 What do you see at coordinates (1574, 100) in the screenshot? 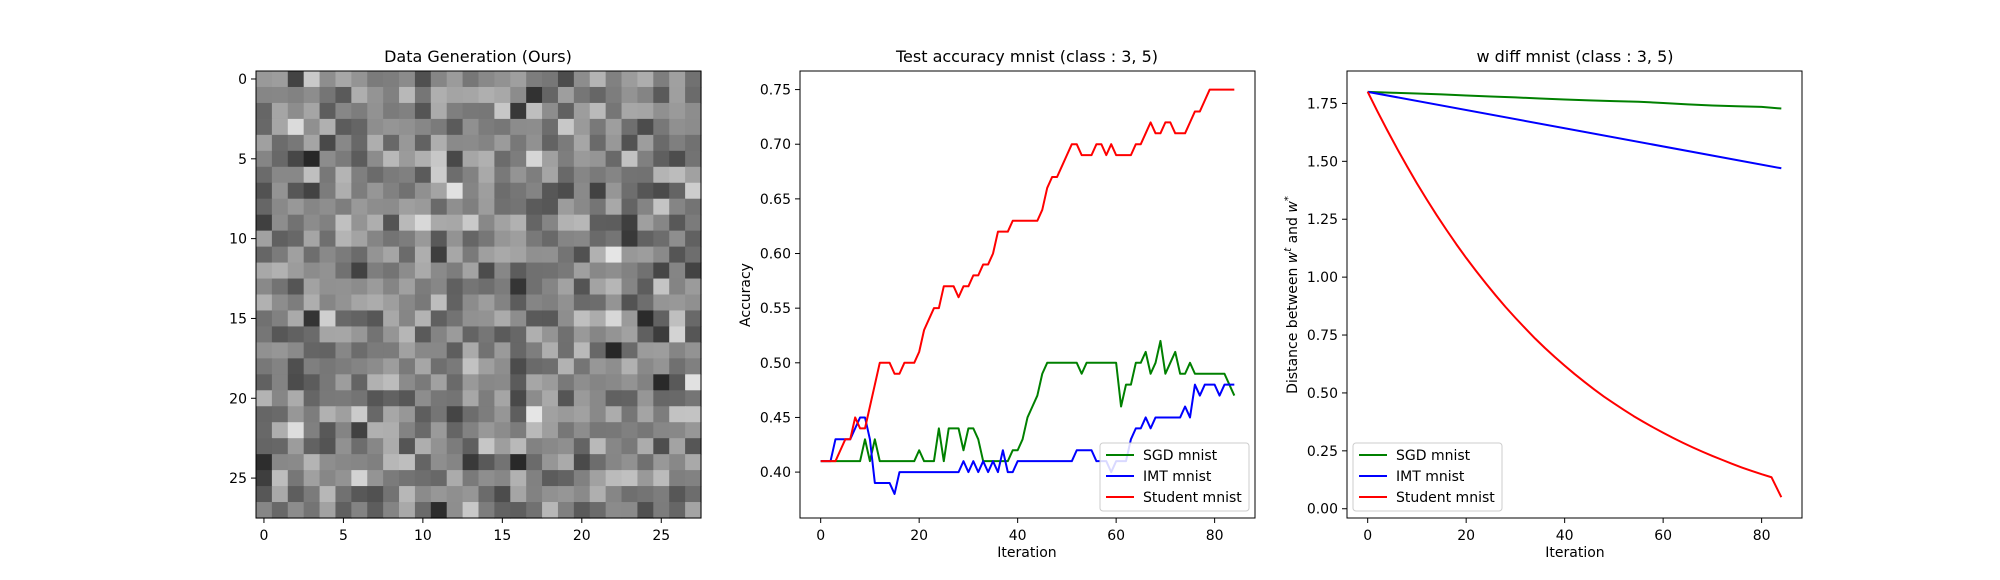
I see `wdiff-line-sgd` at bounding box center [1574, 100].